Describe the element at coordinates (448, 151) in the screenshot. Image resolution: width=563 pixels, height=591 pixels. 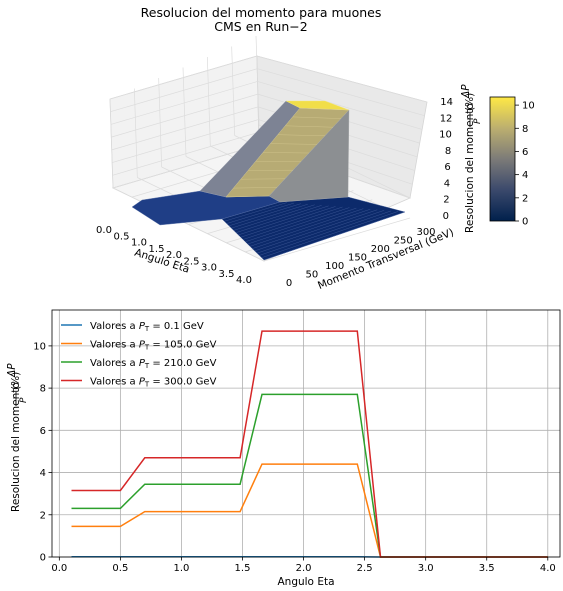
I see `z-tick-label: 8` at that location.